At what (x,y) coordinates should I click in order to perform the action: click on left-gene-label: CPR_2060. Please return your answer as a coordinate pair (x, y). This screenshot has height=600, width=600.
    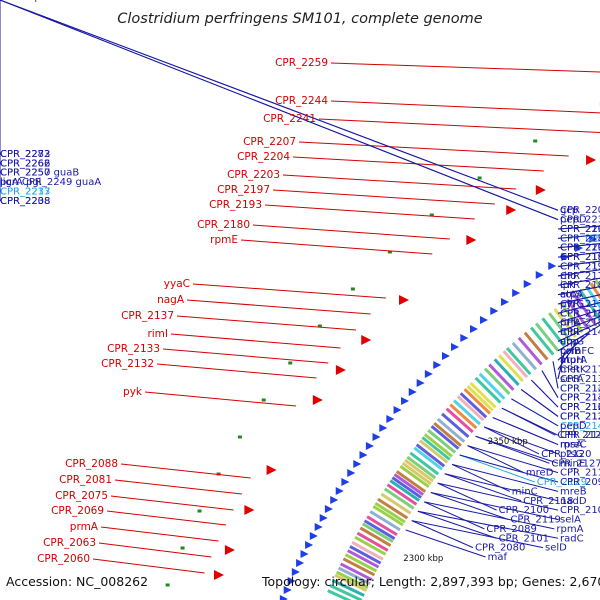
    Looking at the image, I should click on (63, 559).